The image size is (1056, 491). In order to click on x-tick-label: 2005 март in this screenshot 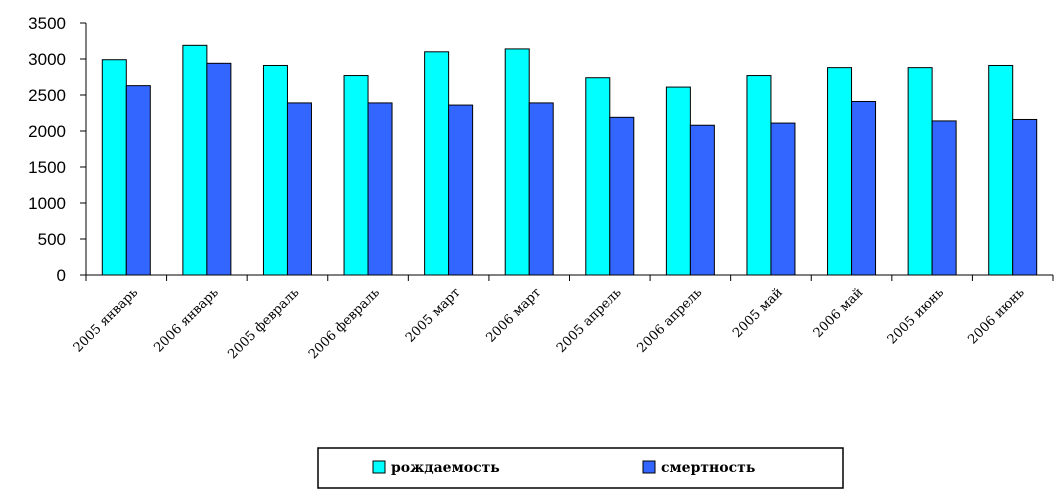, I will do `click(433, 315)`.